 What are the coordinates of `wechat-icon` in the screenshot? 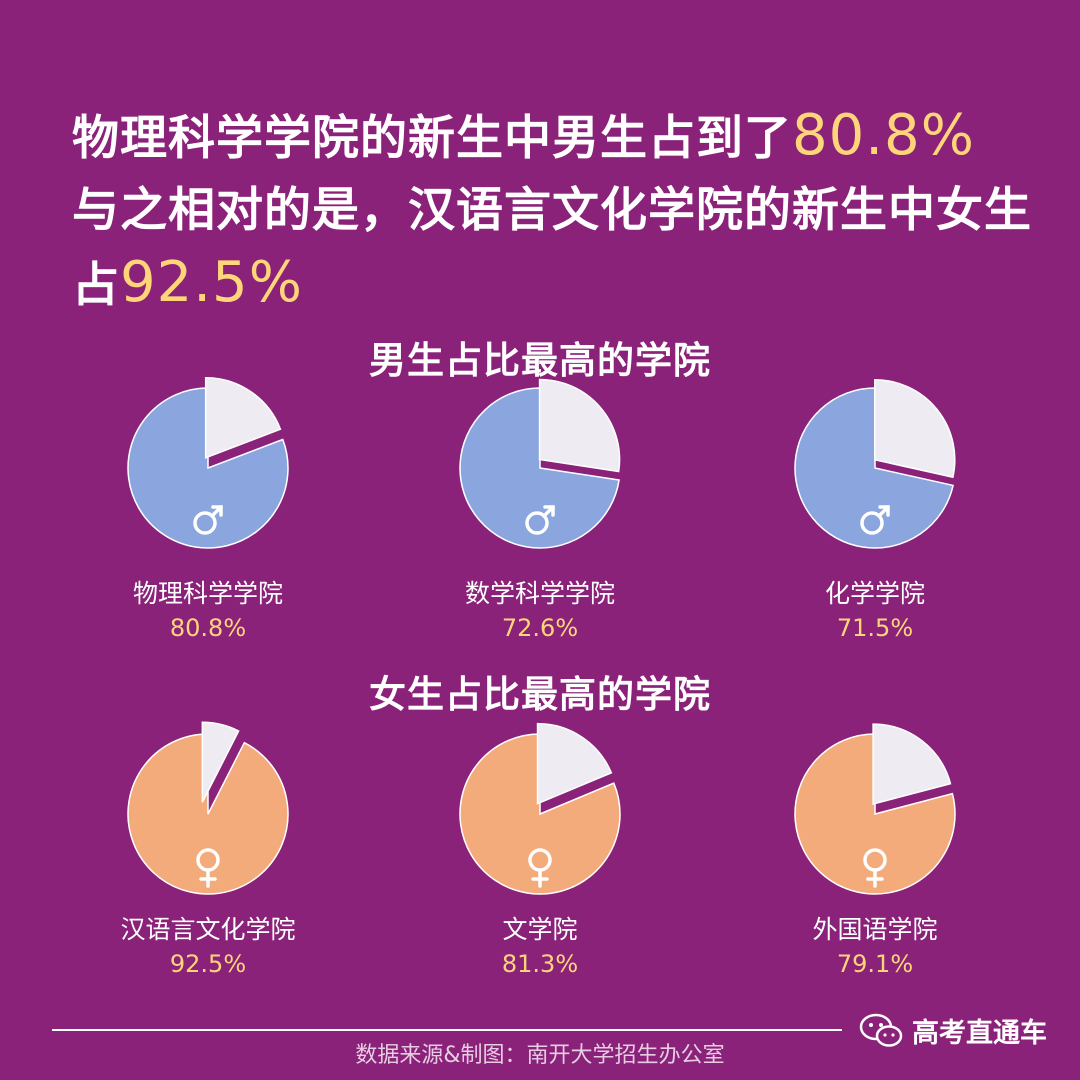 It's located at (881, 1030).